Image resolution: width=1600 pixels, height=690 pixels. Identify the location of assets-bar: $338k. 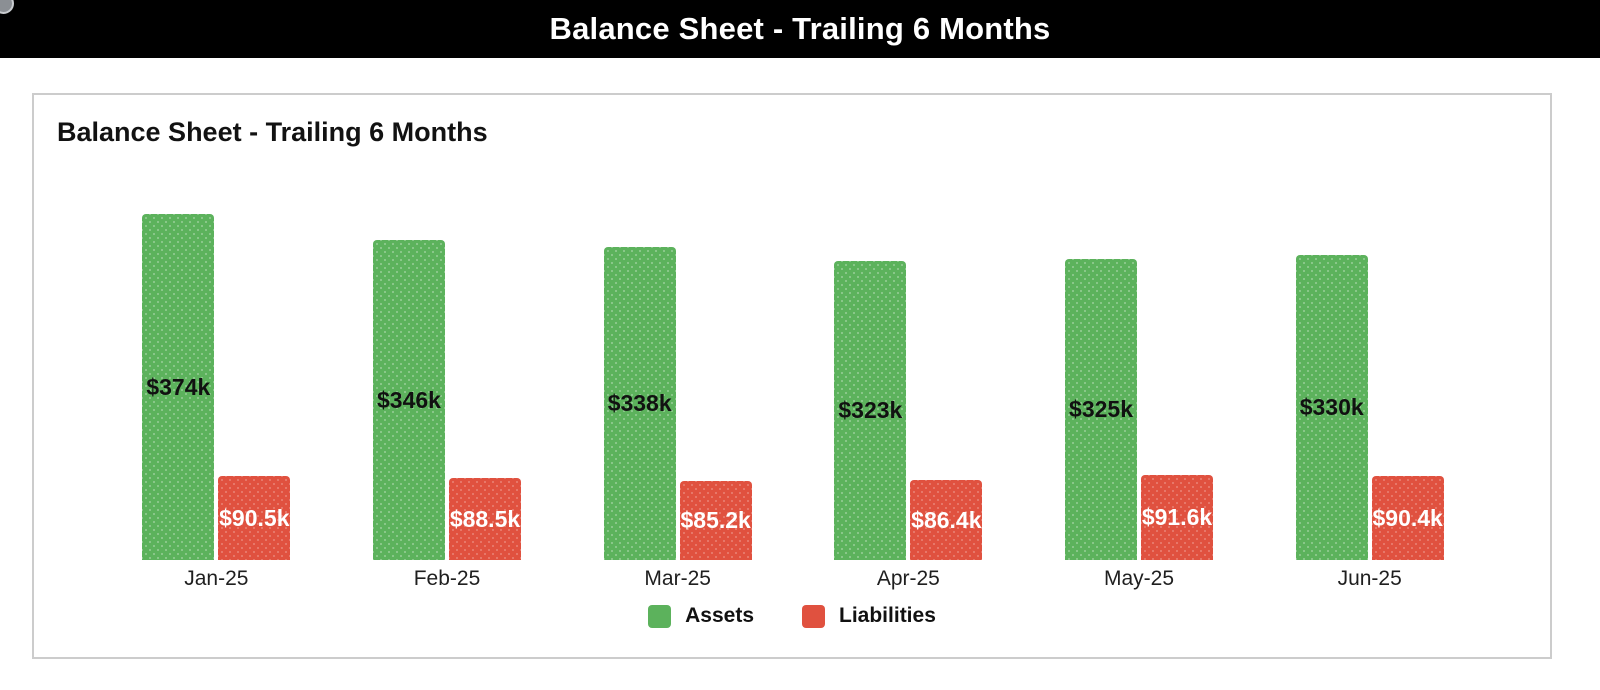
(639, 403).